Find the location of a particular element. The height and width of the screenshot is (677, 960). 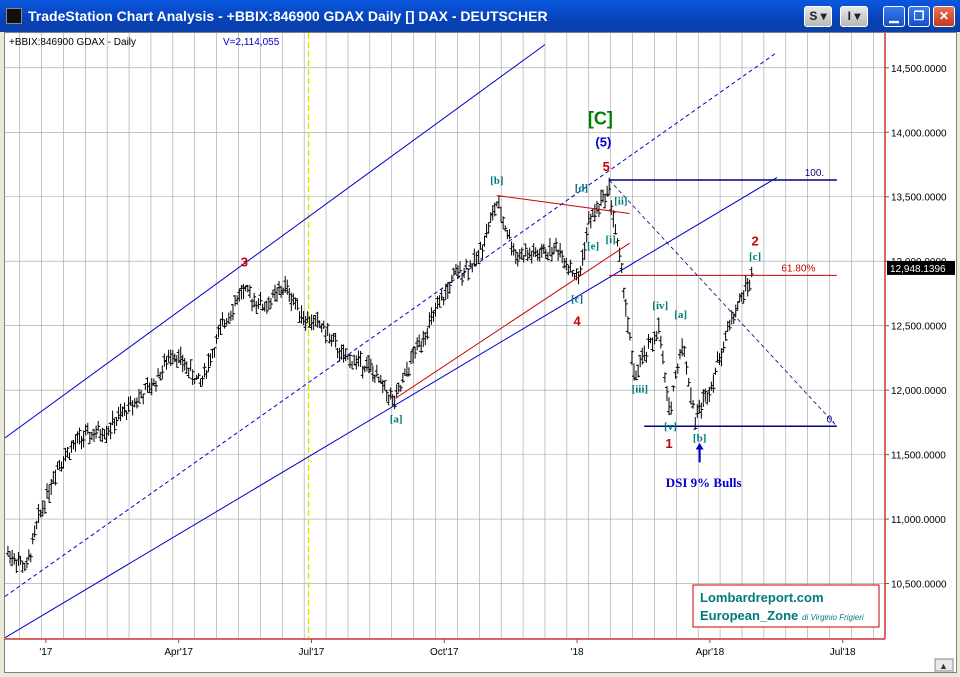

wave-label: 3 is located at coordinates (244, 261).